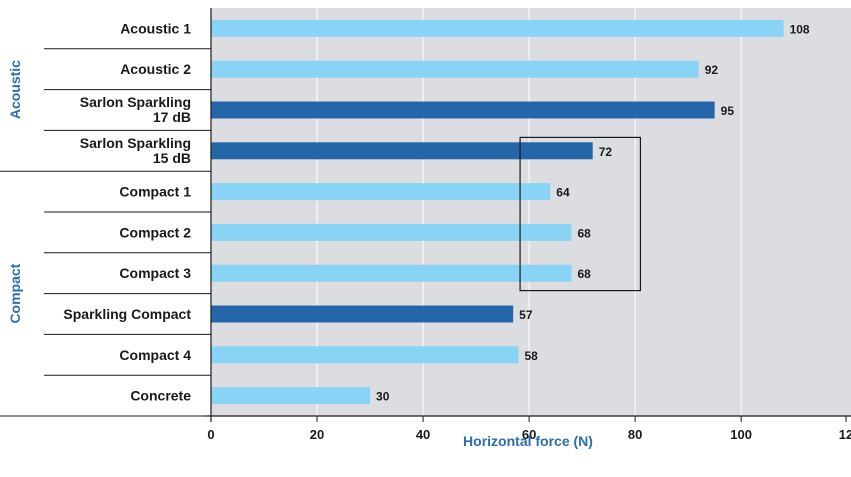 Image resolution: width=851 pixels, height=477 pixels. What do you see at coordinates (155, 28) in the screenshot?
I see `category-label: Acoustic 1` at bounding box center [155, 28].